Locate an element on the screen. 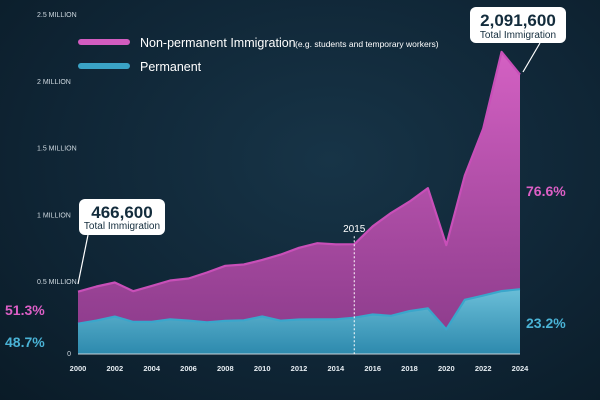 Image resolution: width=600 pixels, height=400 pixels. start-total-callout: 466,600 Total Immigration is located at coordinates (121, 242).